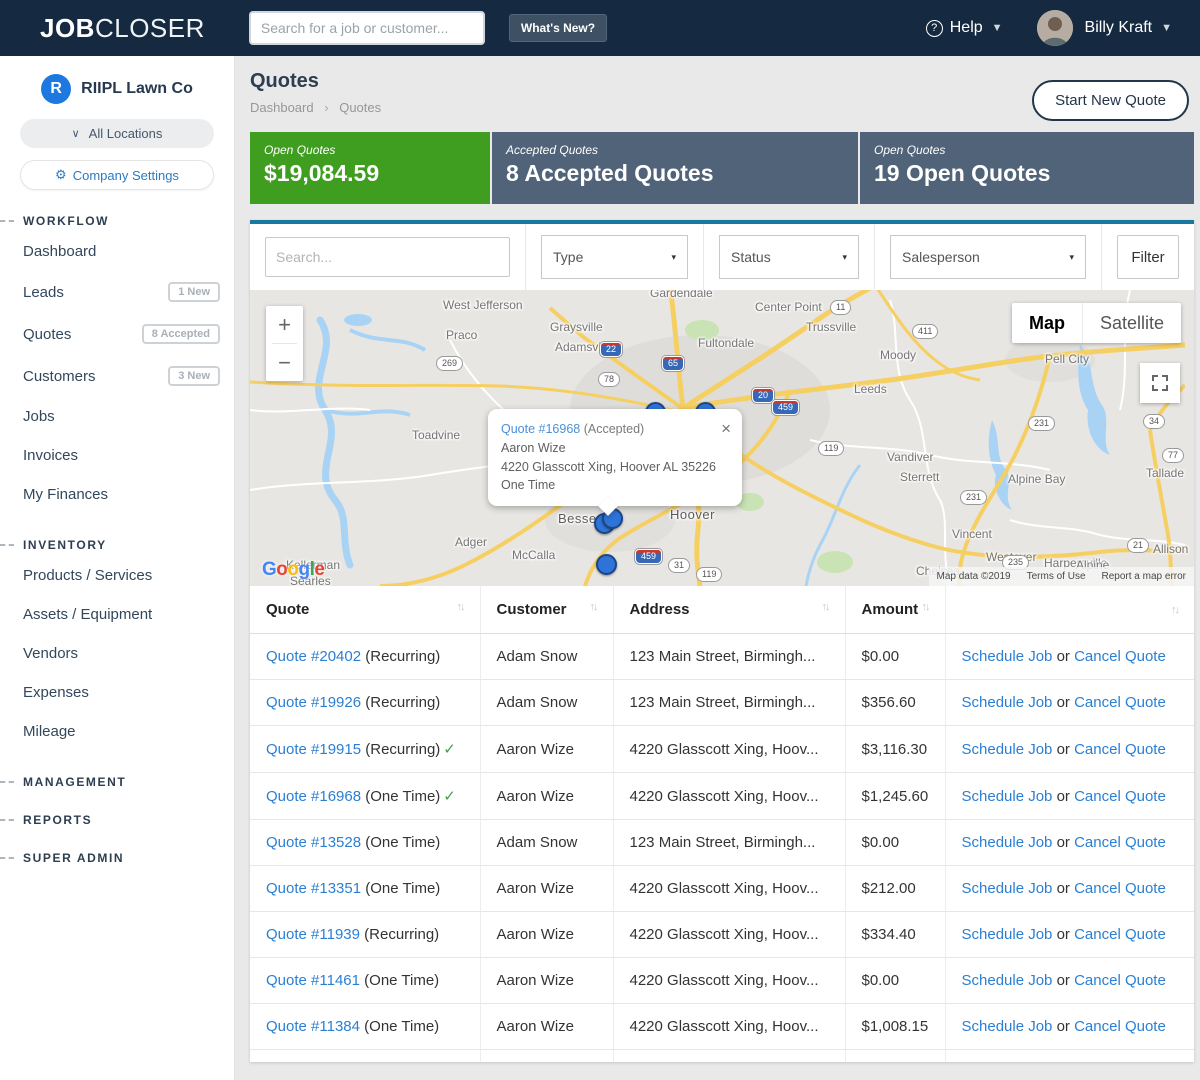 This screenshot has height=1080, width=1200. I want to click on section-management: MANAGEMENT, so click(117, 782).